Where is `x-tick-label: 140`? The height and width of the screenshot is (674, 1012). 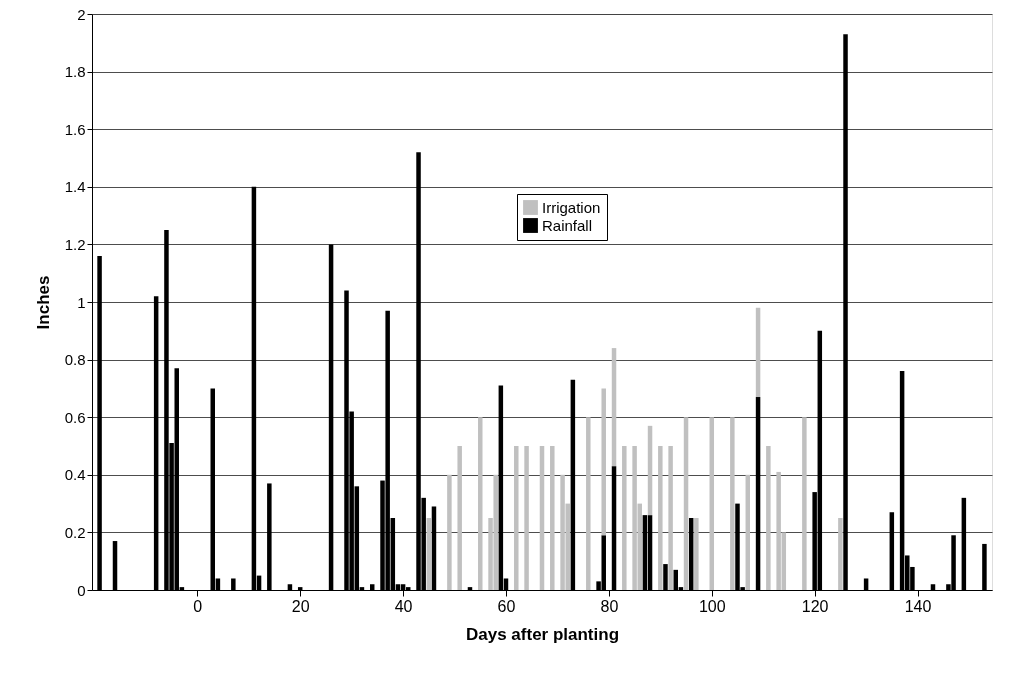 x-tick-label: 140 is located at coordinates (918, 606).